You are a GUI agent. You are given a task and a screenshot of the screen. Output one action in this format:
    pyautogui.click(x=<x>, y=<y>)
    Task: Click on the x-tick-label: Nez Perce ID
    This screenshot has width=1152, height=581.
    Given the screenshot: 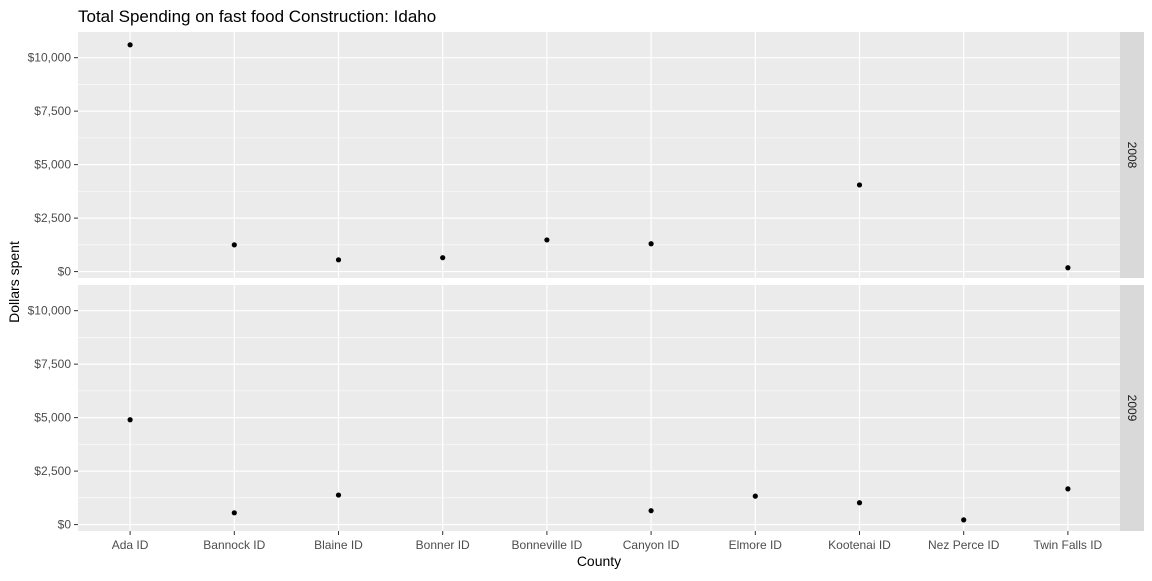 What is the action you would take?
    pyautogui.click(x=964, y=545)
    